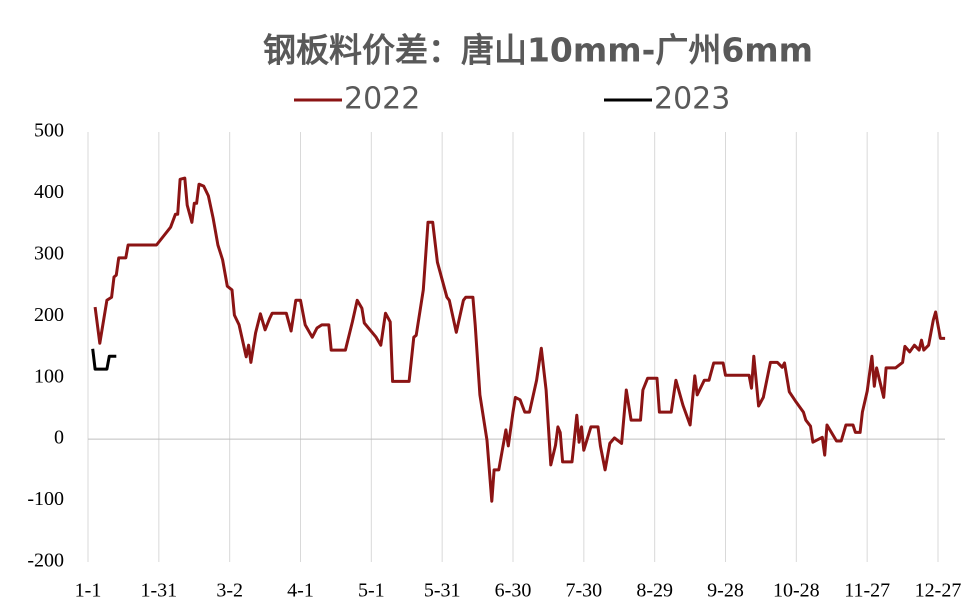  What do you see at coordinates (45, 499) in the screenshot?
I see `y-tick-label: -100` at bounding box center [45, 499].